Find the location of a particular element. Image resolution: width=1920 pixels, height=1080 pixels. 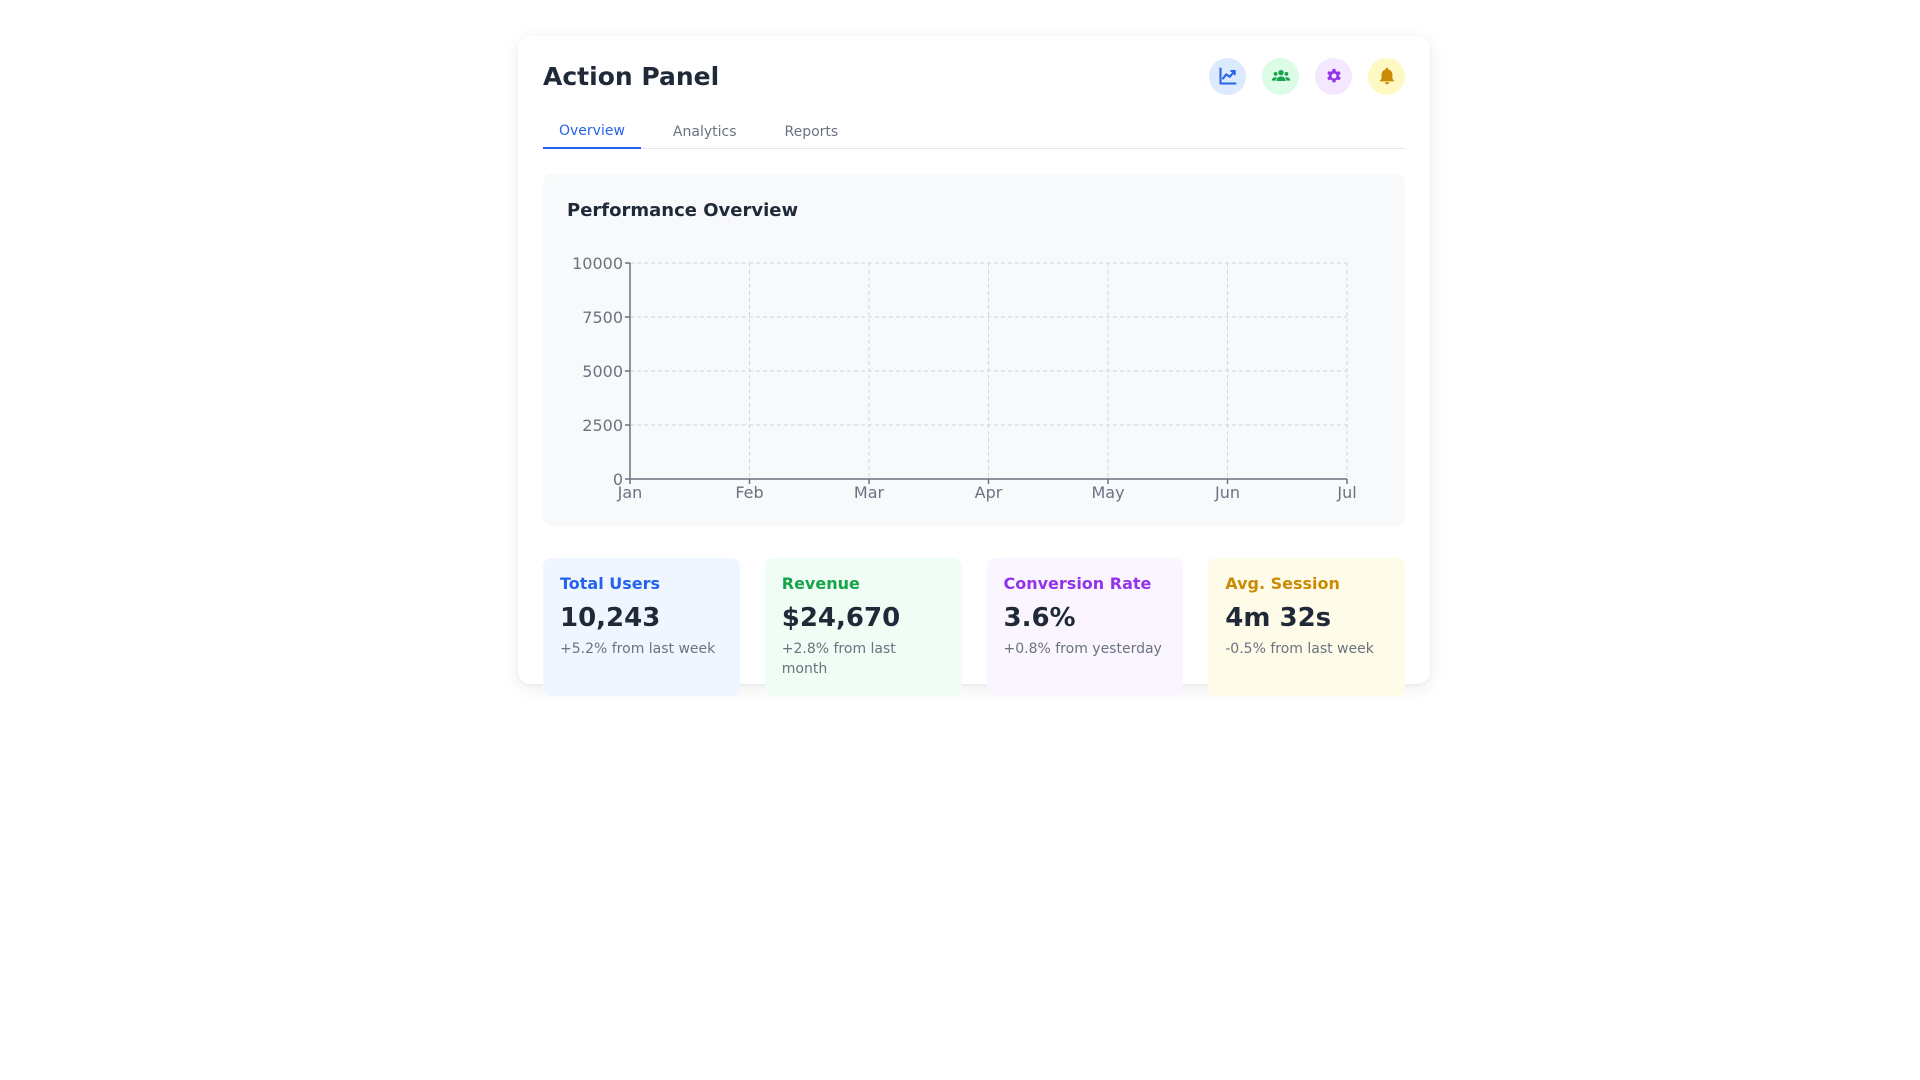

chart-title: Performance Overview is located at coordinates (683, 210).